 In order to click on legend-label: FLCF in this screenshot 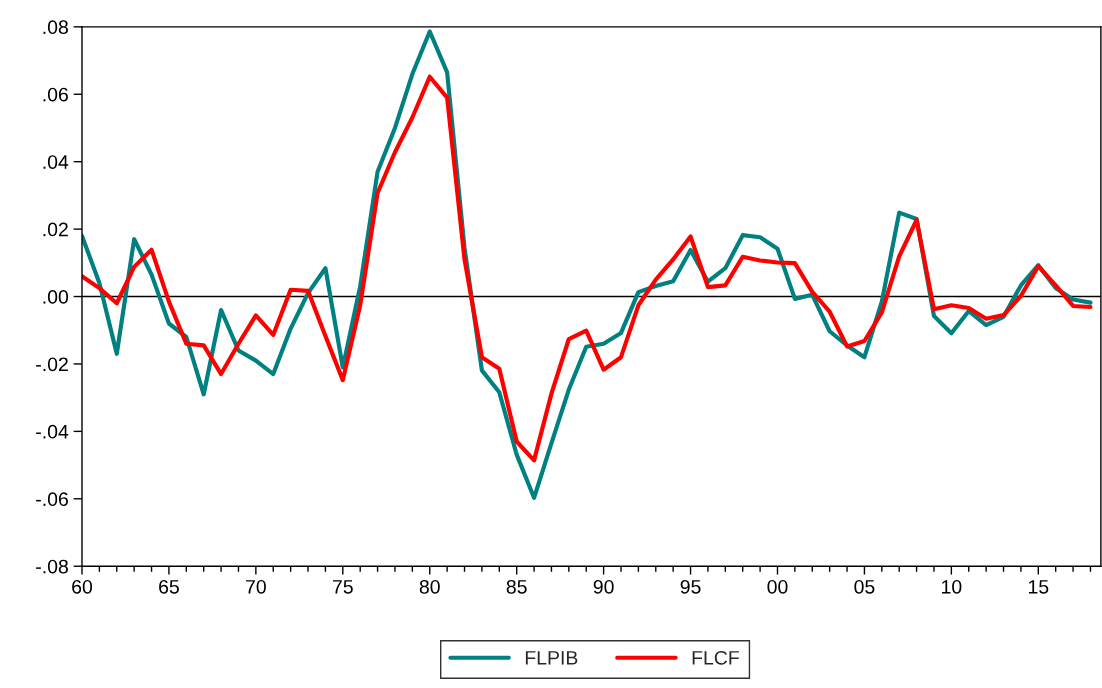, I will do `click(715, 657)`.